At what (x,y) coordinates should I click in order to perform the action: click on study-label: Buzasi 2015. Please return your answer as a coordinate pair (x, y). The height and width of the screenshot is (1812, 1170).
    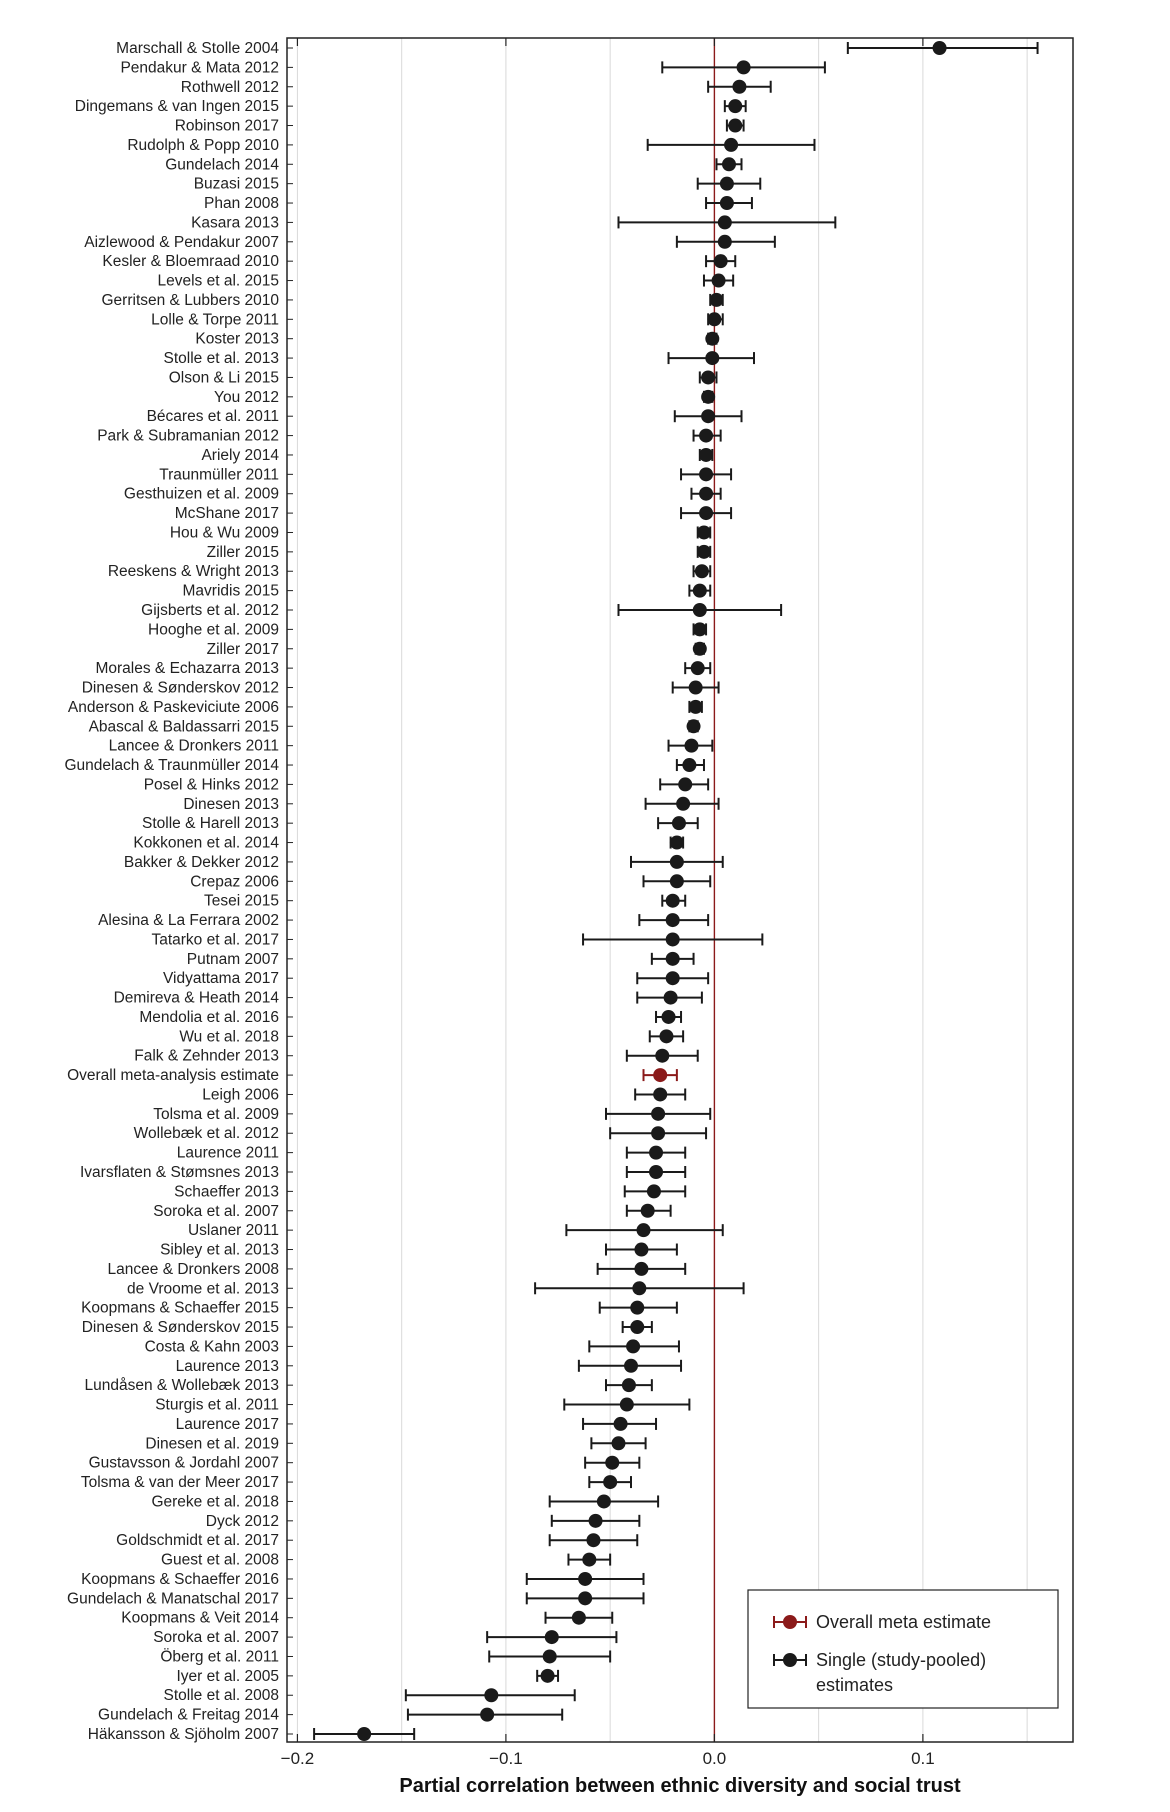
    Looking at the image, I should click on (236, 184).